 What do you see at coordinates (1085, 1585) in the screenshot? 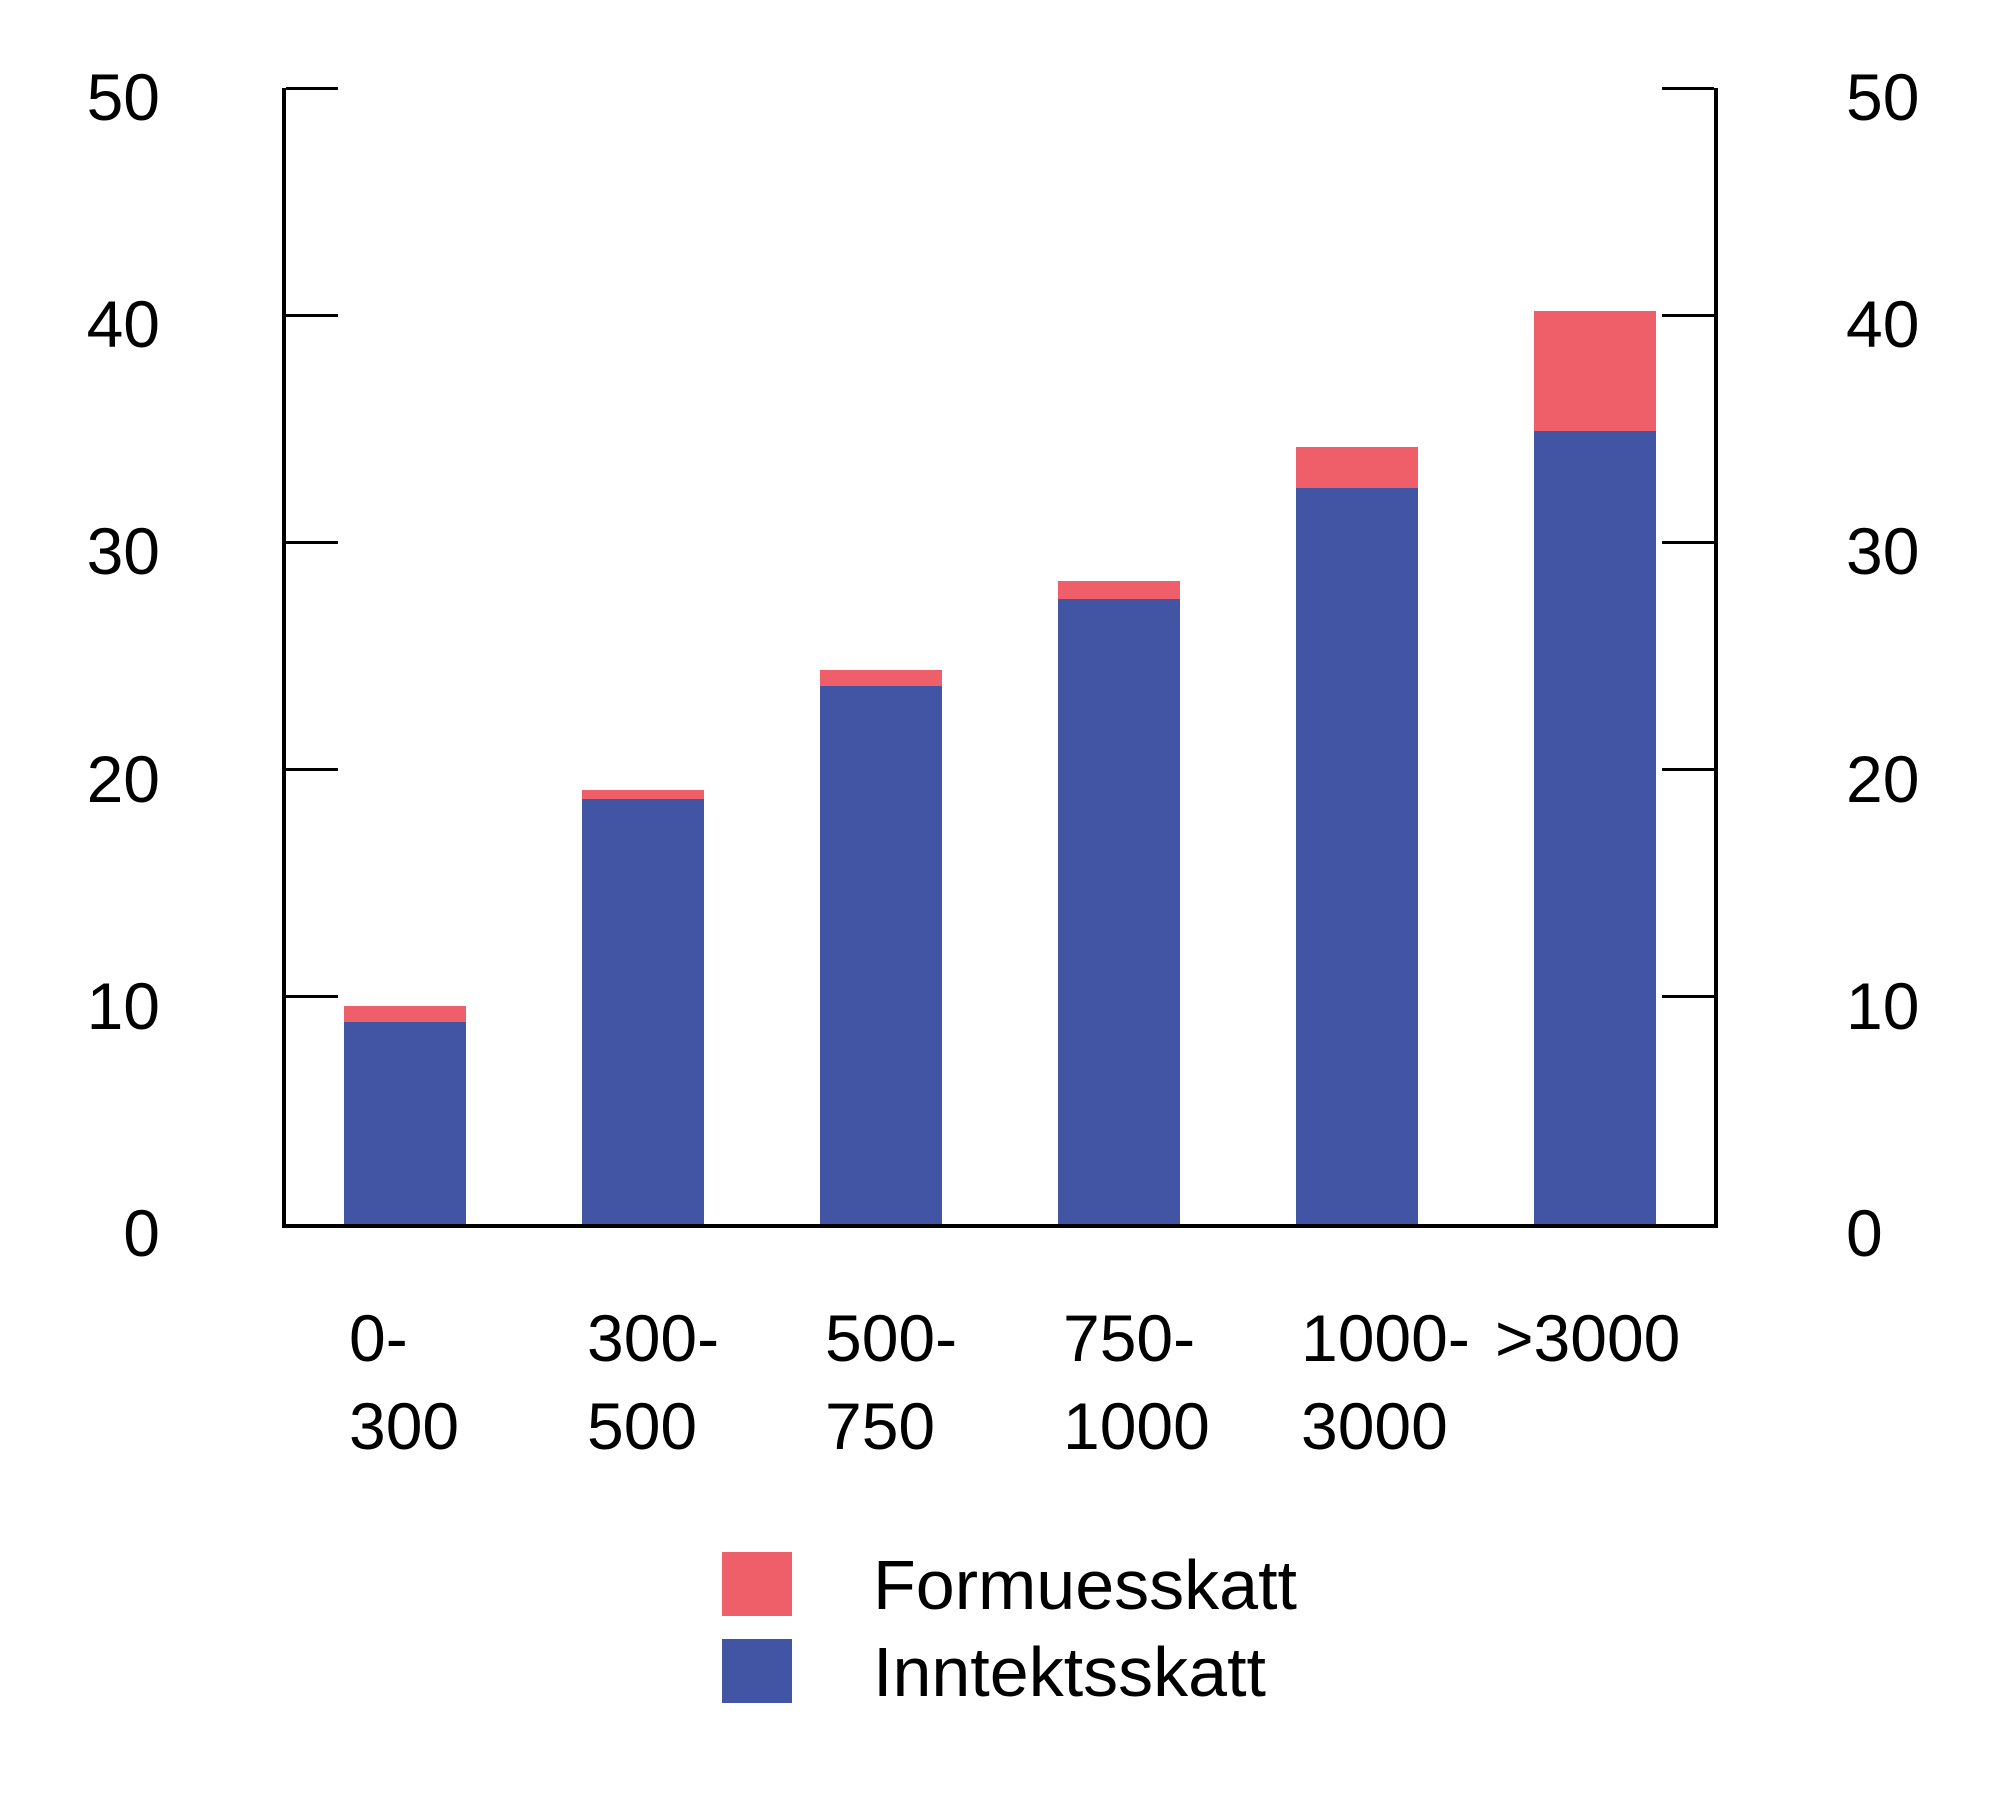
I see `legend-label-formuesskatt: Formuesskatt` at bounding box center [1085, 1585].